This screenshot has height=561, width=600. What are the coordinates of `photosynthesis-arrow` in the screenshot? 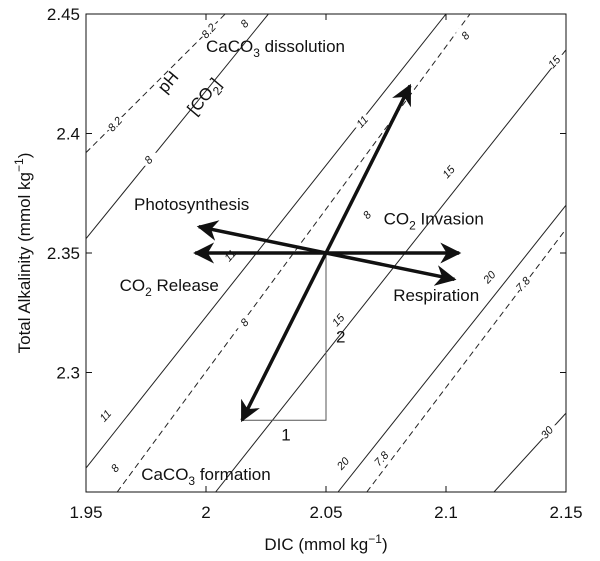 It's located at (261, 237).